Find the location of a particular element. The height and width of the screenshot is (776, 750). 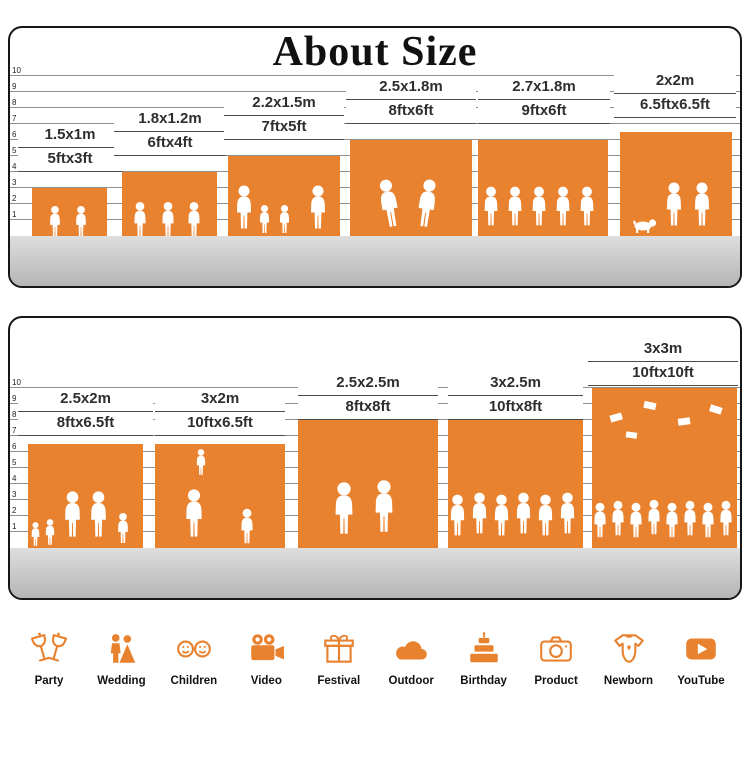

category-youtube: YouTube is located at coordinates (701, 659).